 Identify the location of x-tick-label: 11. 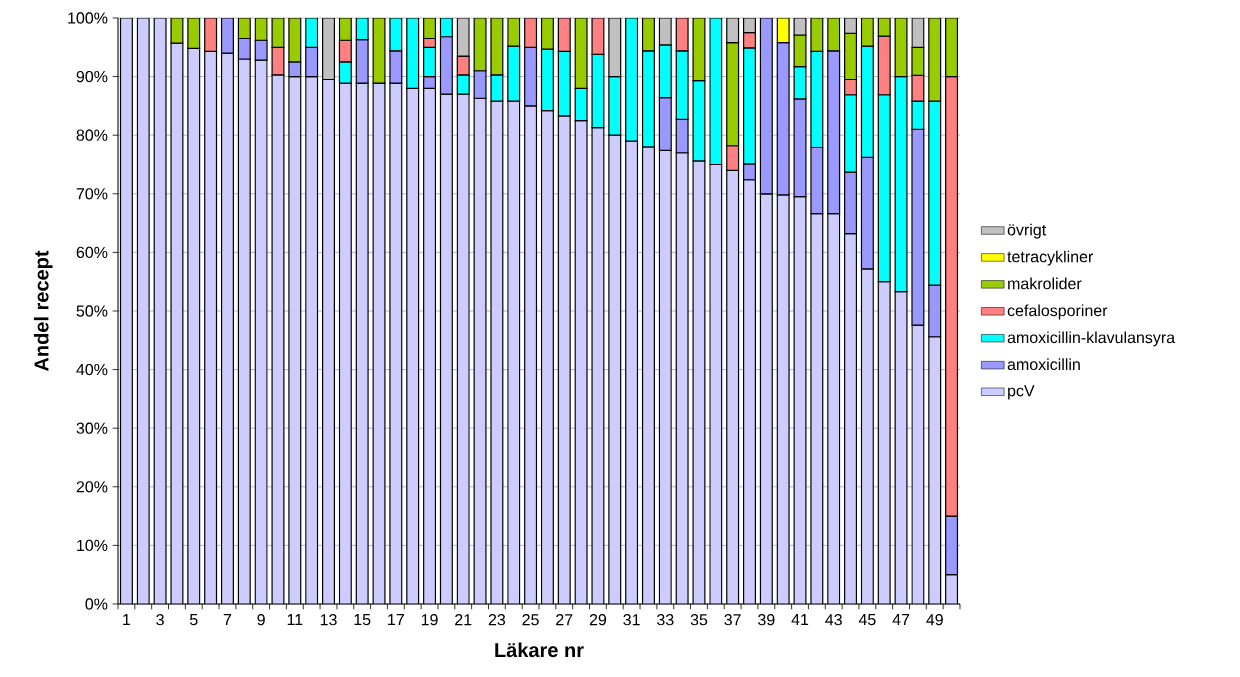
(295, 620).